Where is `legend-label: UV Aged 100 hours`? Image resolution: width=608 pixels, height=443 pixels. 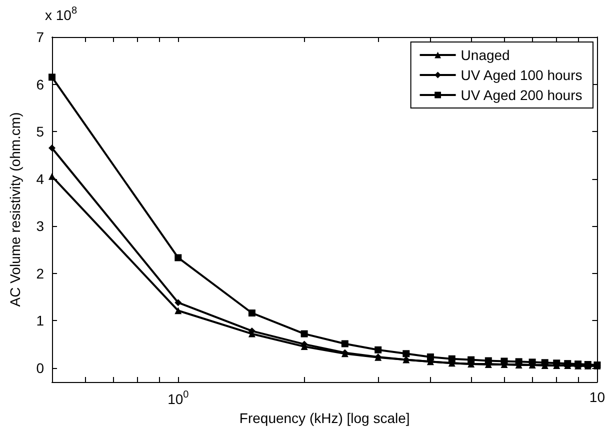 legend-label: UV Aged 100 hours is located at coordinates (521, 75).